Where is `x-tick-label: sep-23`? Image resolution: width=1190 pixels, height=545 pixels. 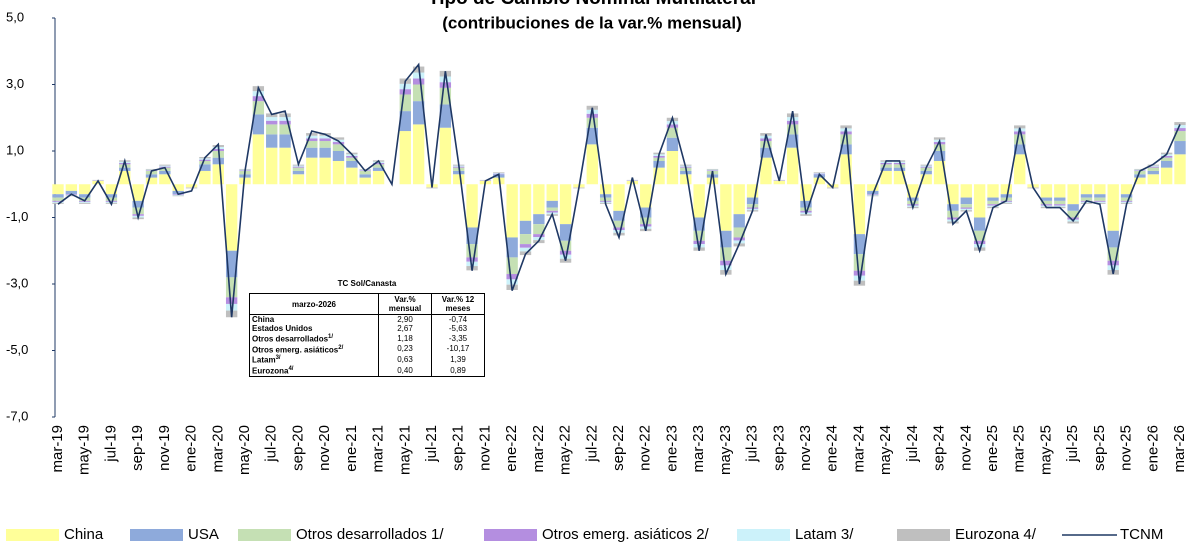
x-tick-label: sep-23 is located at coordinates (778, 448).